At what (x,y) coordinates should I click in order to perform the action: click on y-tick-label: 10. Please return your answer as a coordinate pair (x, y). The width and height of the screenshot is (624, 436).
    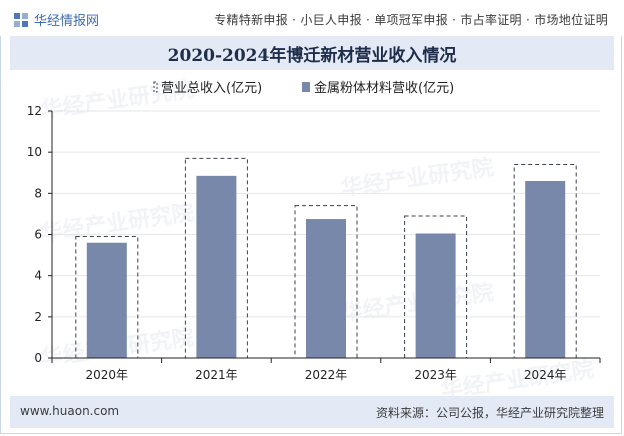
    Looking at the image, I should click on (34, 152).